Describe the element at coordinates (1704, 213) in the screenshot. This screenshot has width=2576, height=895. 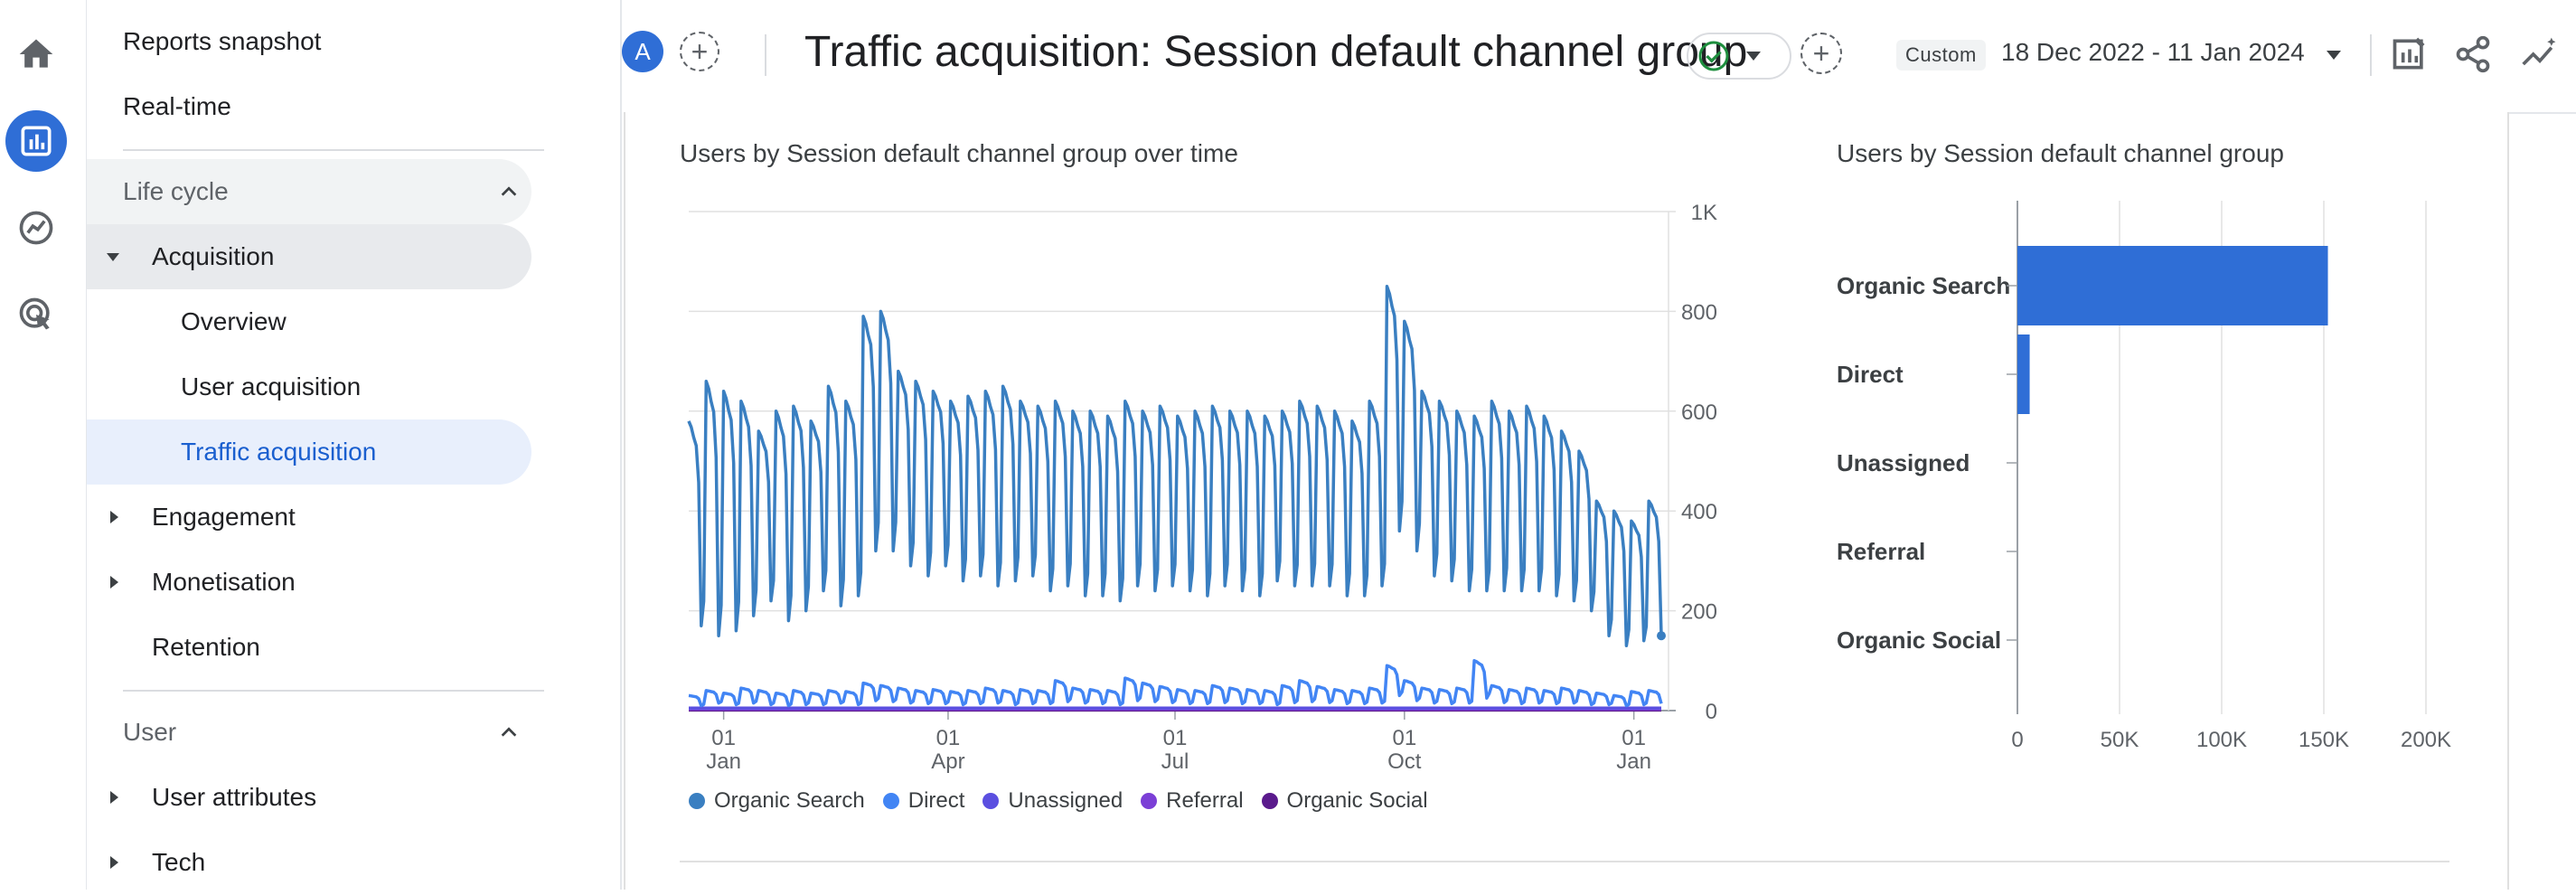
I see `y-tick-label: 1K` at that location.